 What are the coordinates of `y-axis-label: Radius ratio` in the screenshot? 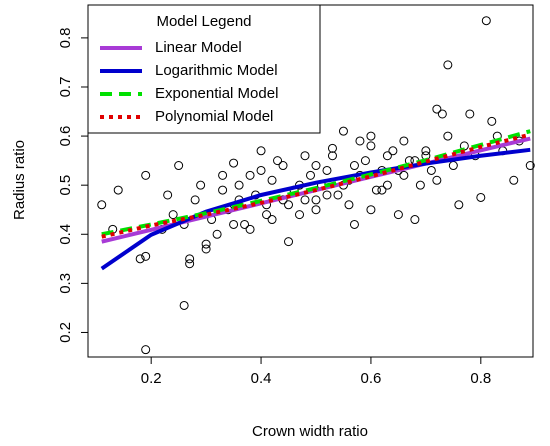 It's located at (19, 180).